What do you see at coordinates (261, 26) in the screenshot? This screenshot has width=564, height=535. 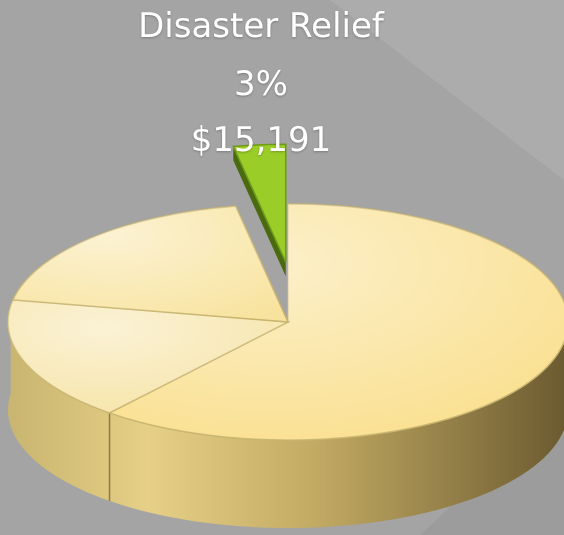 I see `slice-label-name: Disaster Relief` at bounding box center [261, 26].